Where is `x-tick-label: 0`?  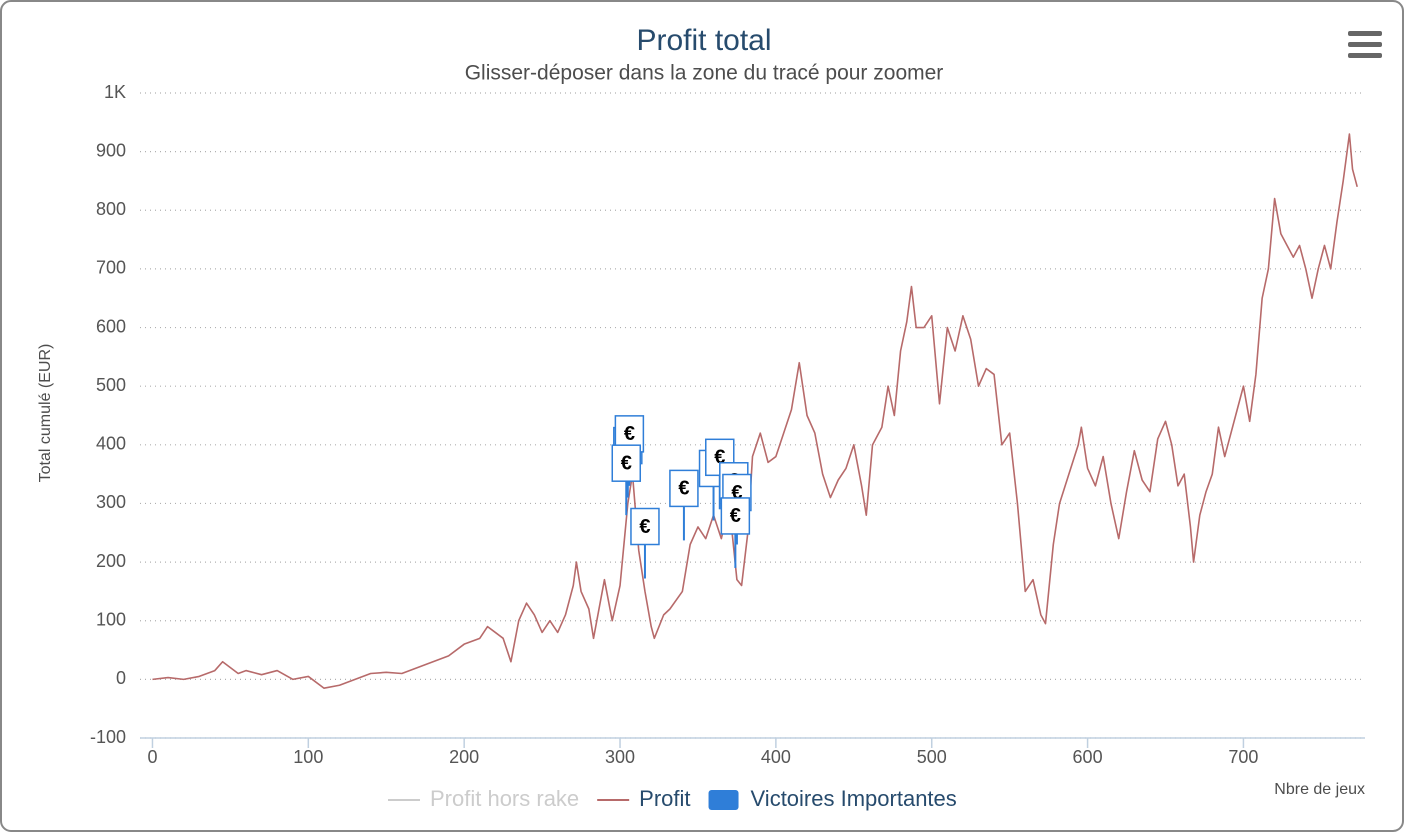
x-tick-label: 0 is located at coordinates (152, 757).